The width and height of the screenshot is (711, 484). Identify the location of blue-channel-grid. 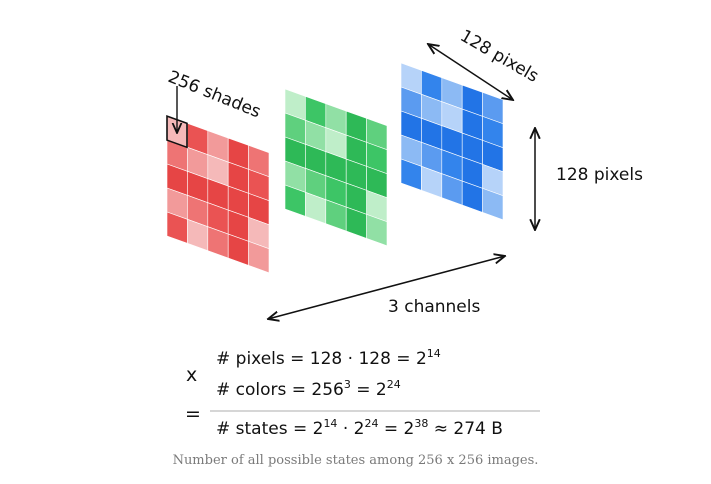
(452, 141).